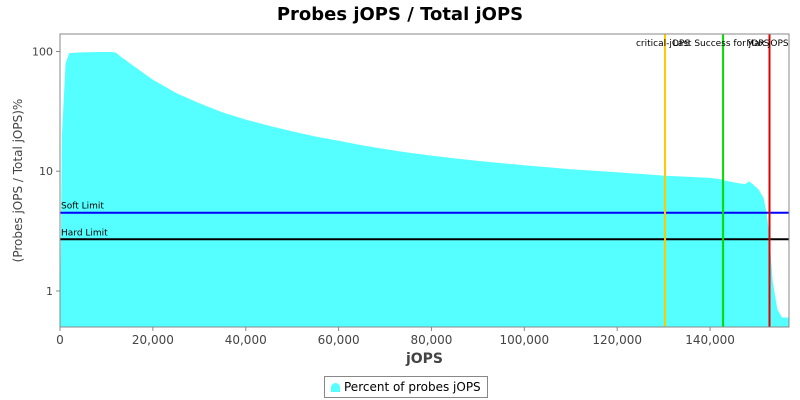 The width and height of the screenshot is (800, 400). Describe the element at coordinates (84, 233) in the screenshot. I see `reference-label: Hard Limit` at that location.